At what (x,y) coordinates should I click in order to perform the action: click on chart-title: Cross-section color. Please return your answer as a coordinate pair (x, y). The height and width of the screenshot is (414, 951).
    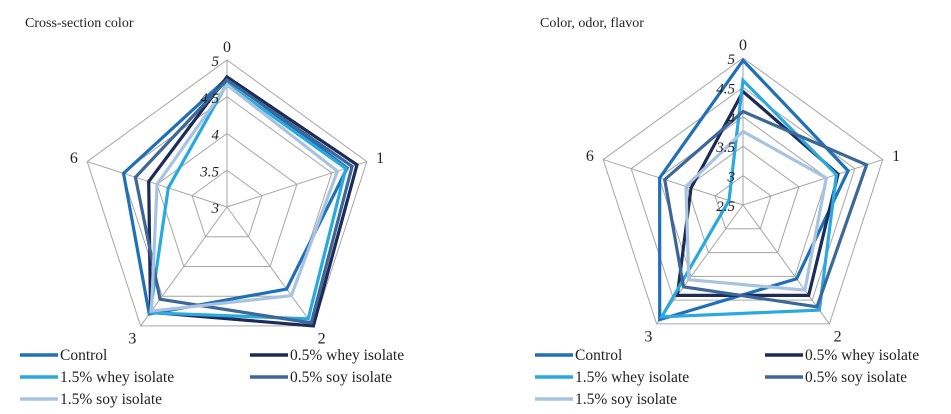
    Looking at the image, I should click on (79, 23).